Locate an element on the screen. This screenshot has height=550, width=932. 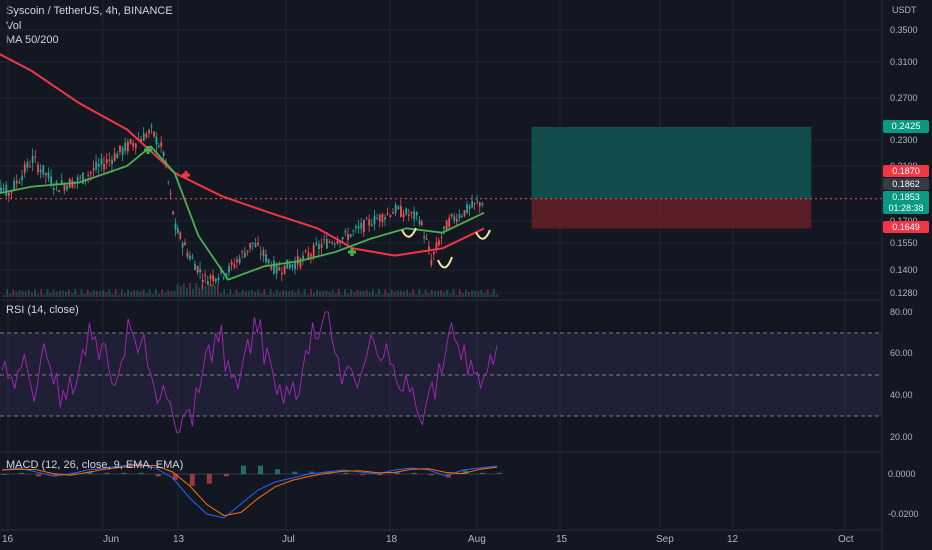
price-tick-label: 0.2300 is located at coordinates (904, 140).